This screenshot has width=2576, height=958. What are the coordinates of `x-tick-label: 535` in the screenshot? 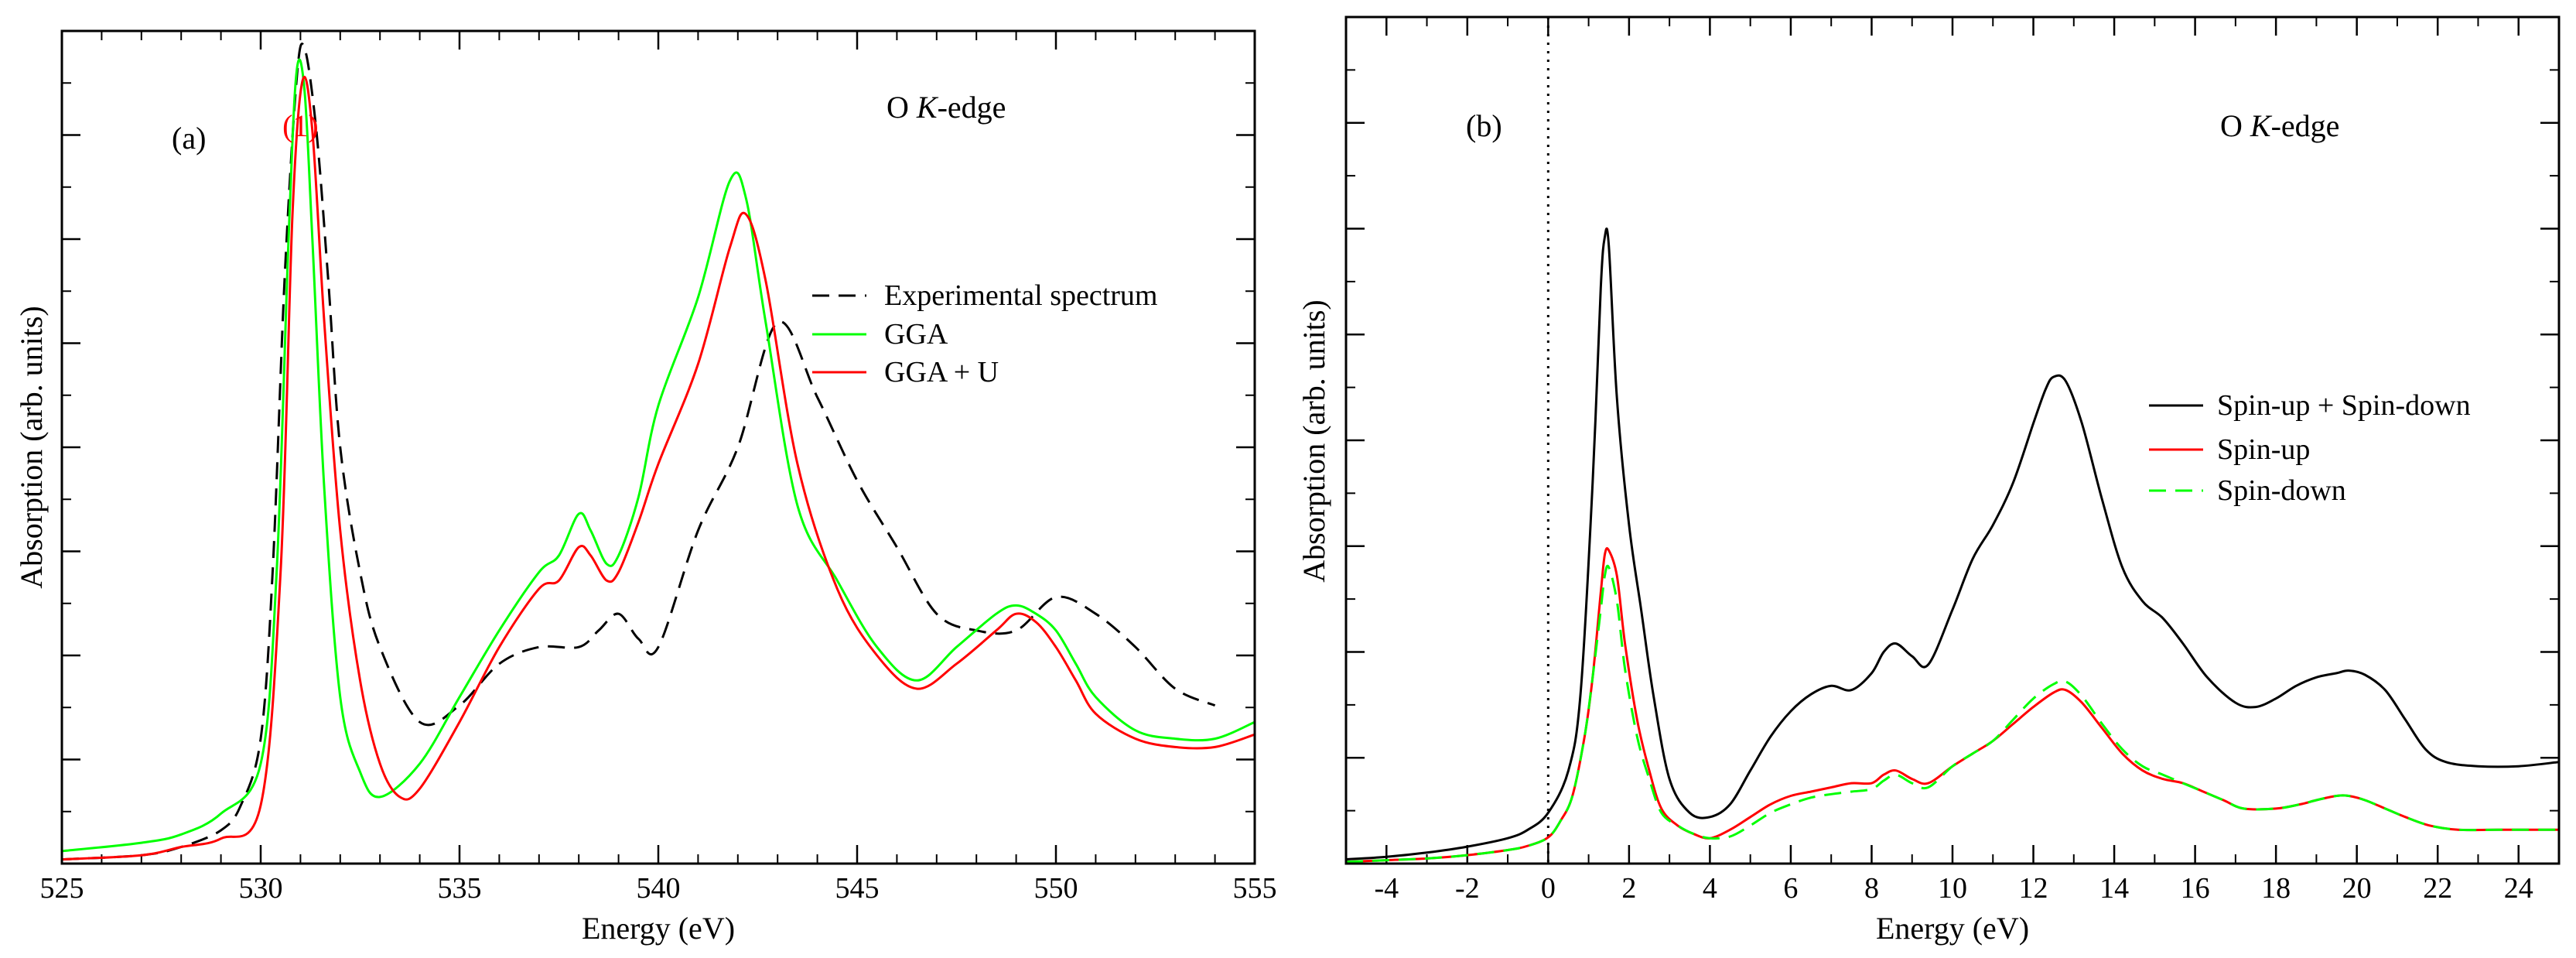 It's located at (460, 889).